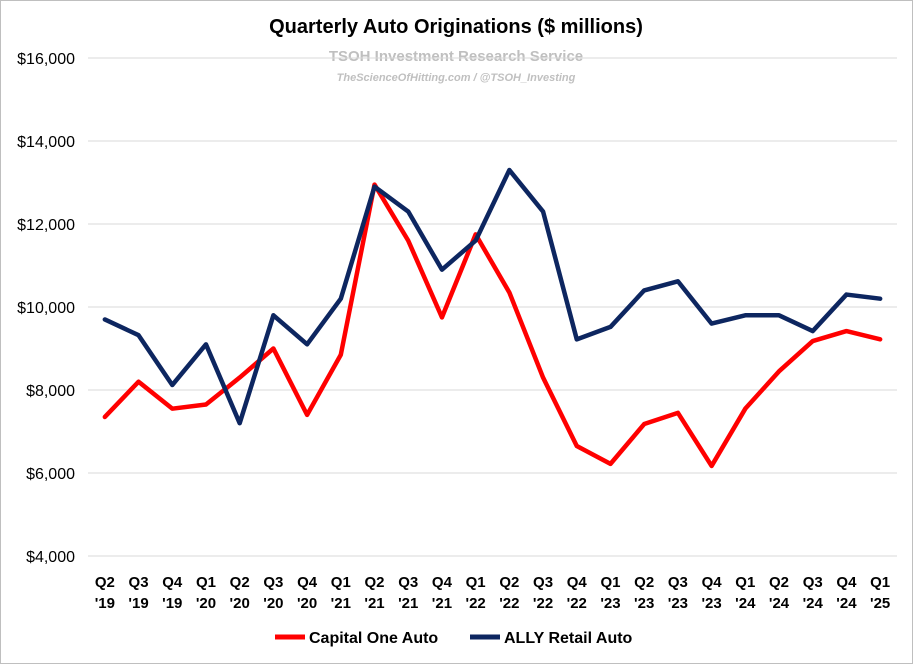 This screenshot has width=913, height=664. I want to click on legend-label: ALLY Retail Auto, so click(568, 638).